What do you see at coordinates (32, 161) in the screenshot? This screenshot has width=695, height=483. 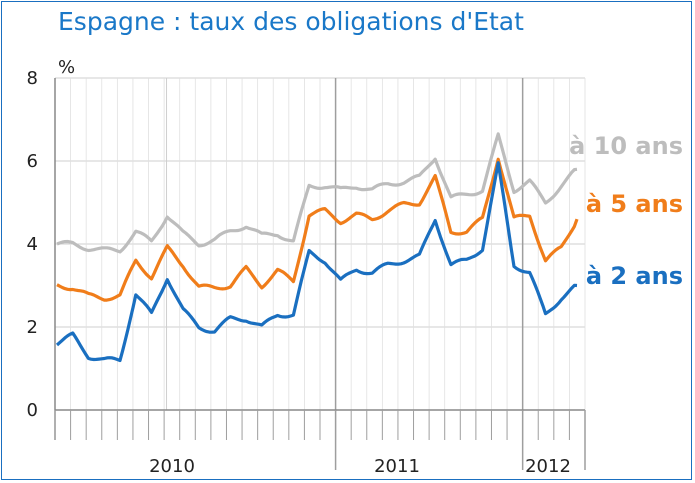 I see `y-tick-label: 6` at bounding box center [32, 161].